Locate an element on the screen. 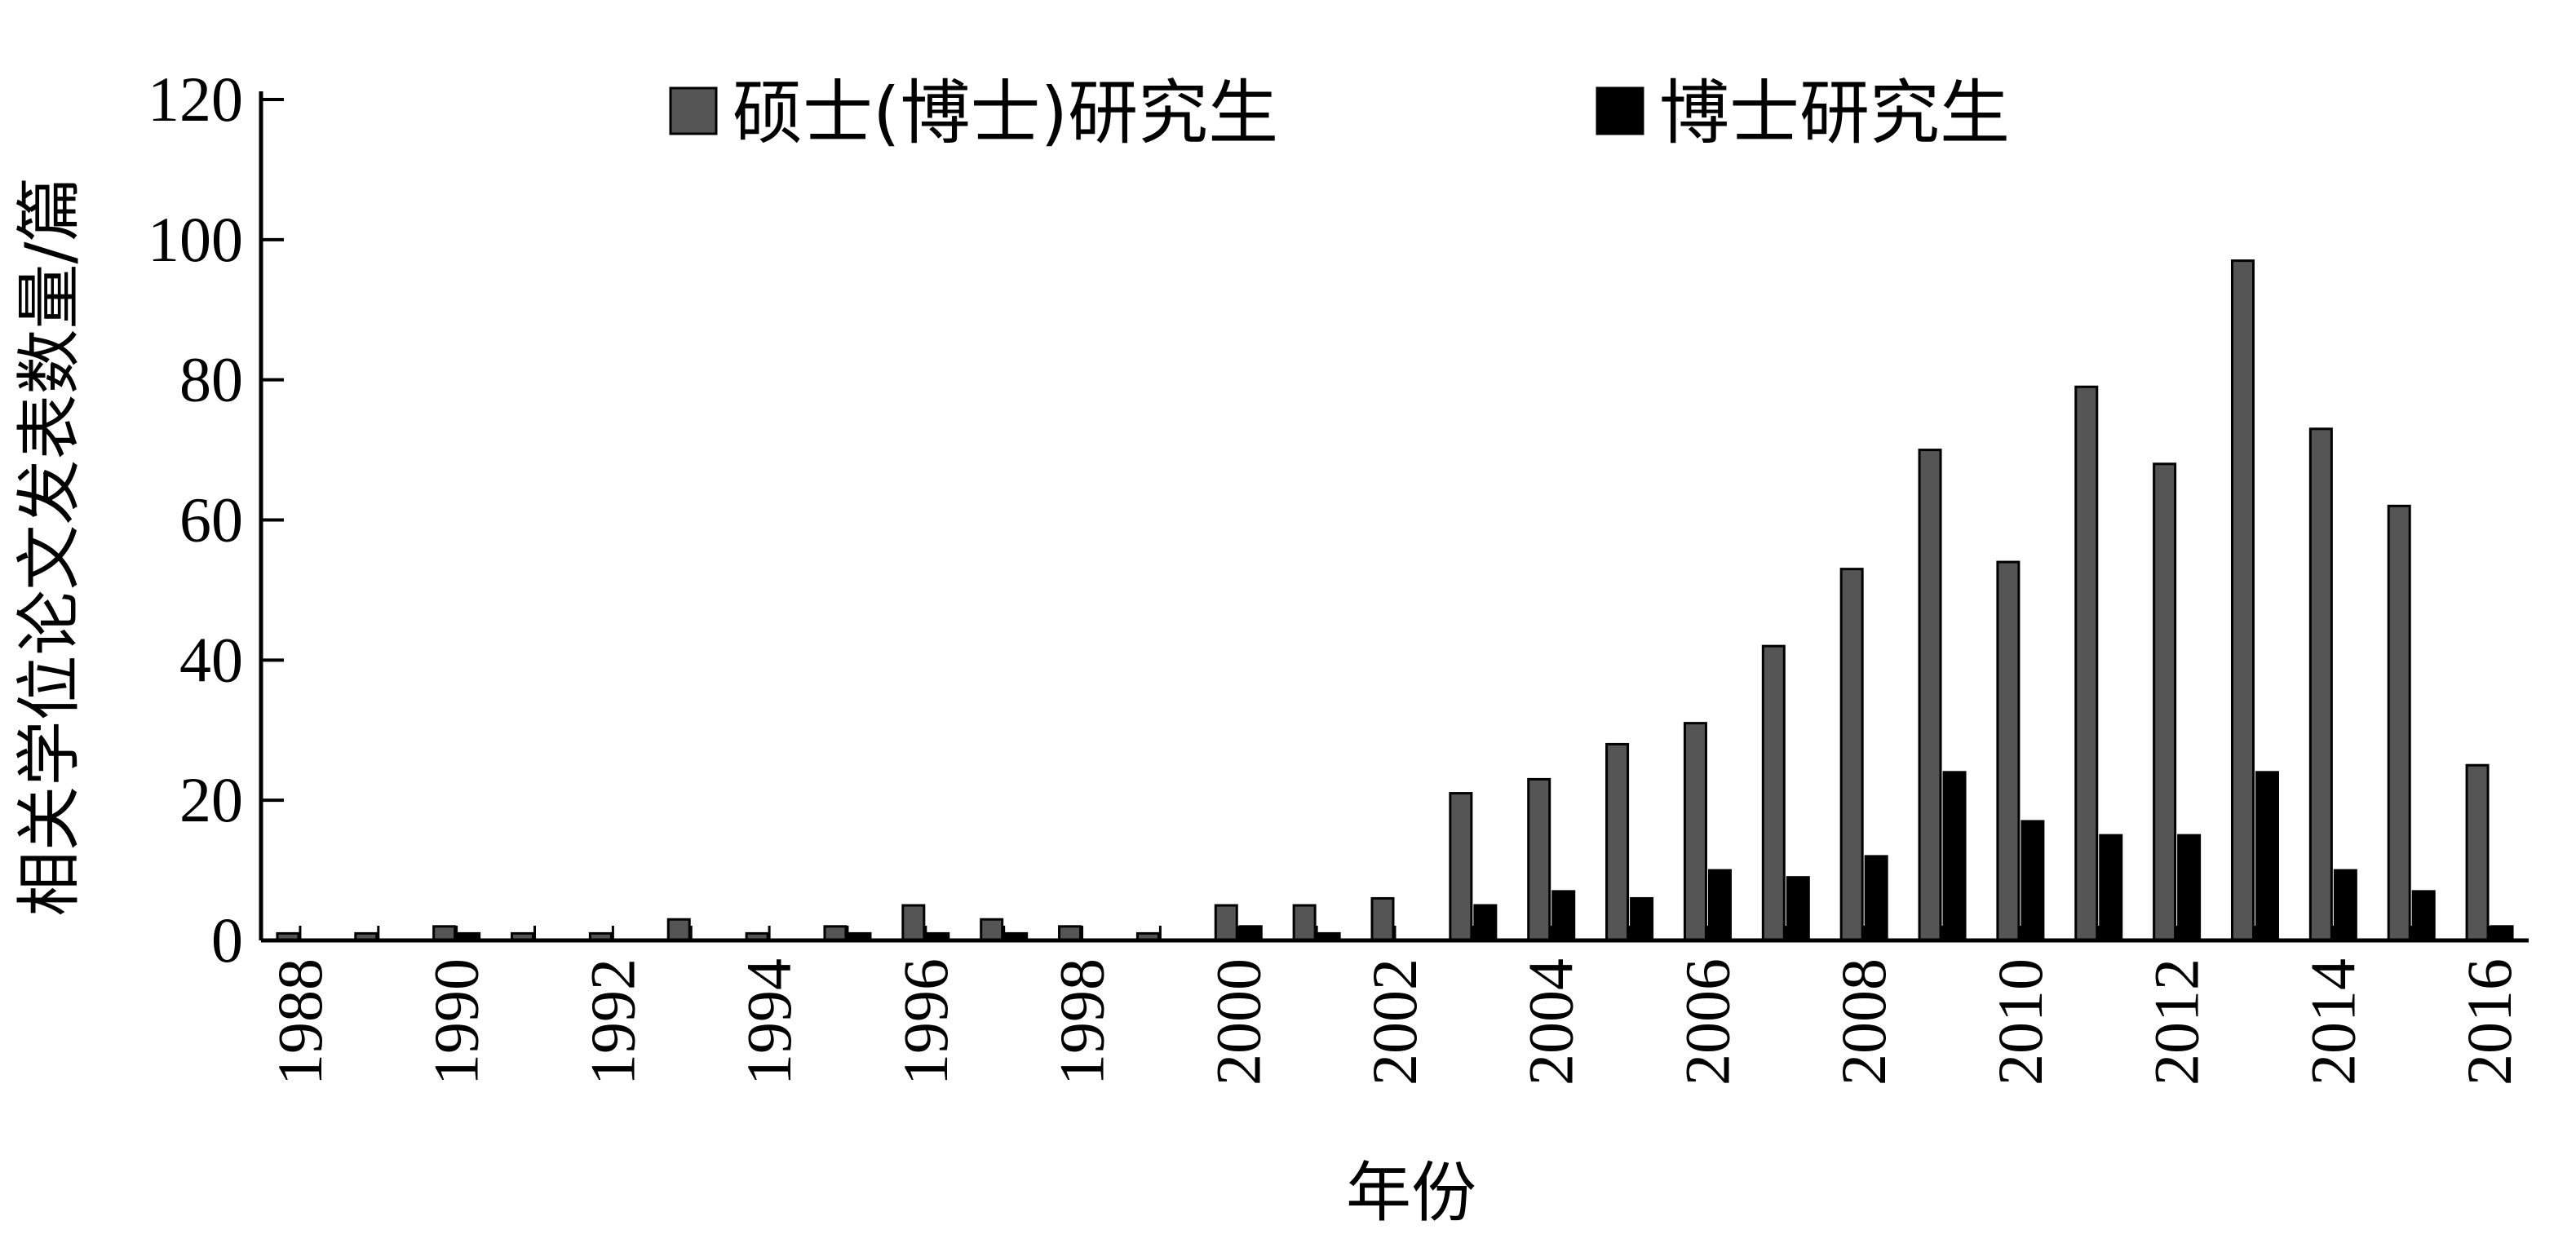  y-tick-label-80: 80 is located at coordinates (211, 379).